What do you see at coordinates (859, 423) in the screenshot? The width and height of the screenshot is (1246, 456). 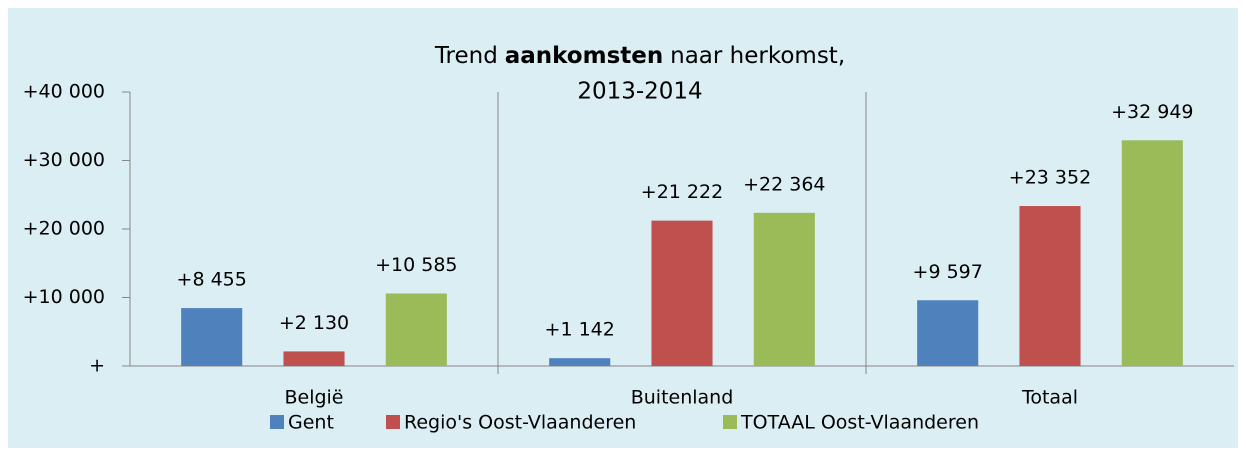 I see `legend-label: TOTAAL Oost-Vlaanderen` at bounding box center [859, 423].